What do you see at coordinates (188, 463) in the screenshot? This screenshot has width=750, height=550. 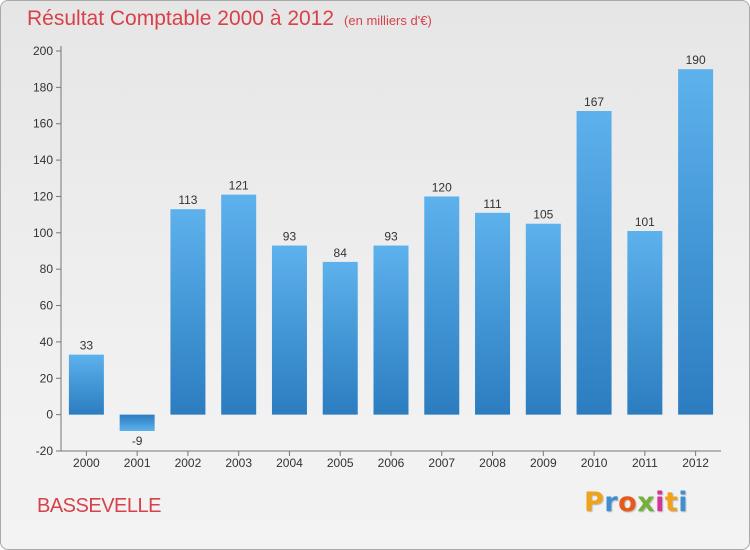 I see `x-tick-label: 2002` at bounding box center [188, 463].